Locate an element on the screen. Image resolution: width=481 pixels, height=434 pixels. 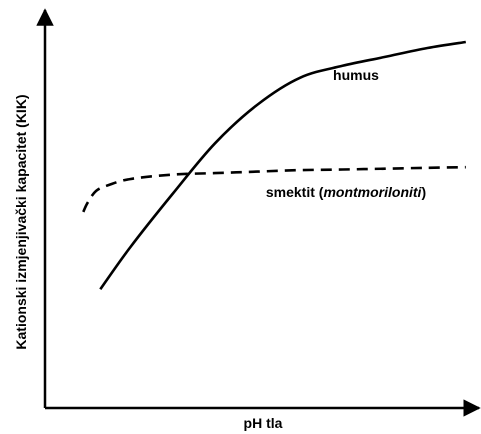
series-label-humus: humus is located at coordinates (356, 75).